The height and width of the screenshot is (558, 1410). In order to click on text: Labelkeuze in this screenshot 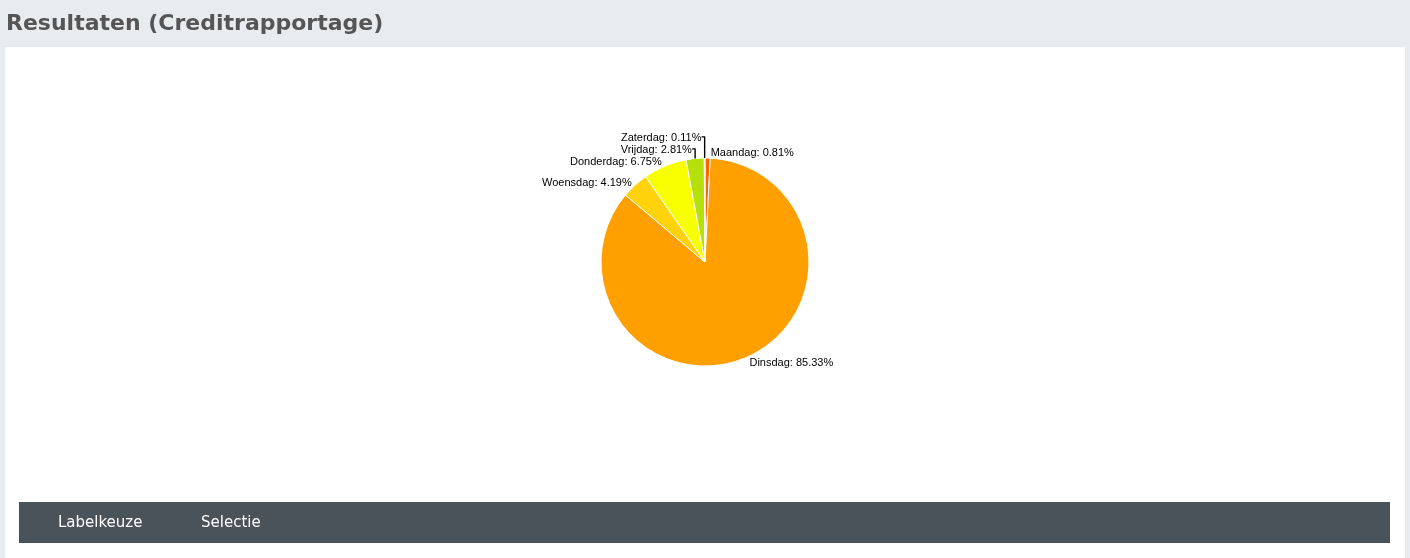, I will do `click(100, 522)`.